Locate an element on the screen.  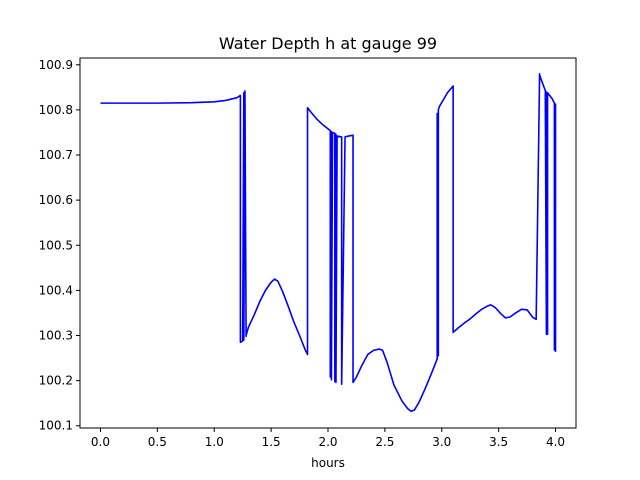
x-axis-label: hours is located at coordinates (328, 463).